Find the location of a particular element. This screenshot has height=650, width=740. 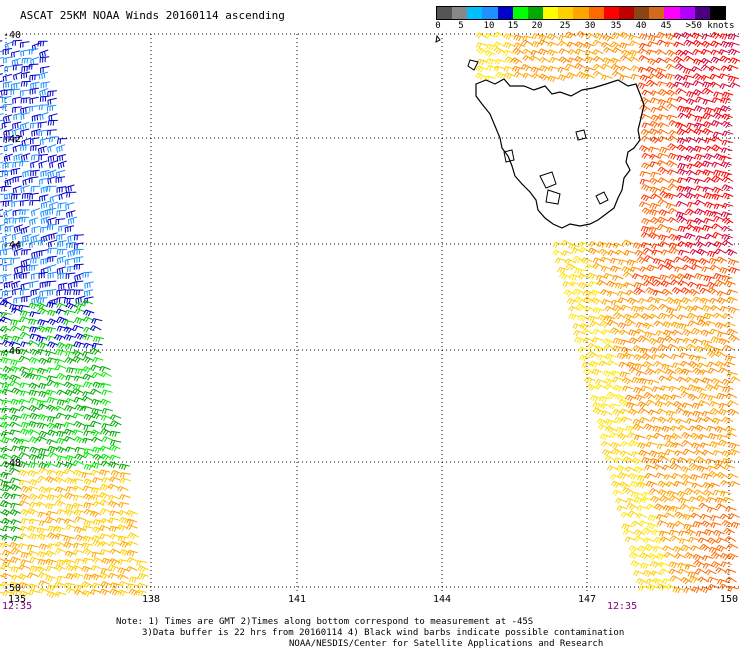

lon-tick-label: 135 is located at coordinates (17, 599).